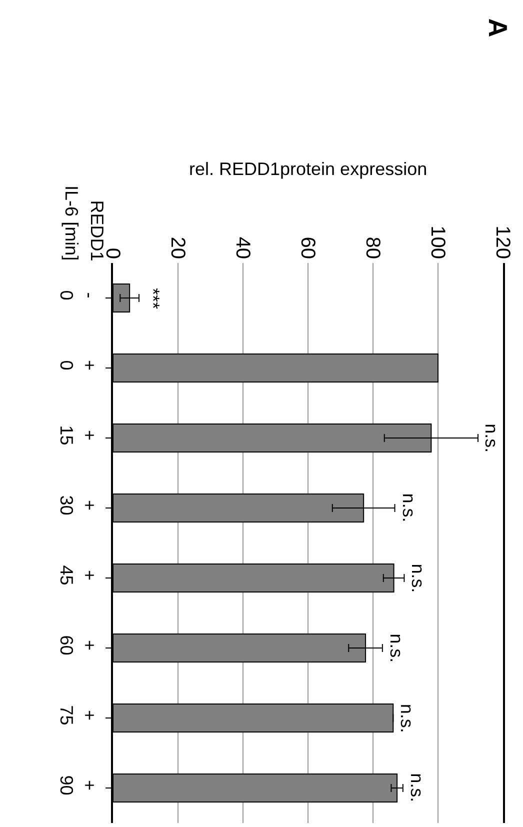 The height and width of the screenshot is (827, 523). I want to click on y-tick-label: + 30, so click(78, 505).